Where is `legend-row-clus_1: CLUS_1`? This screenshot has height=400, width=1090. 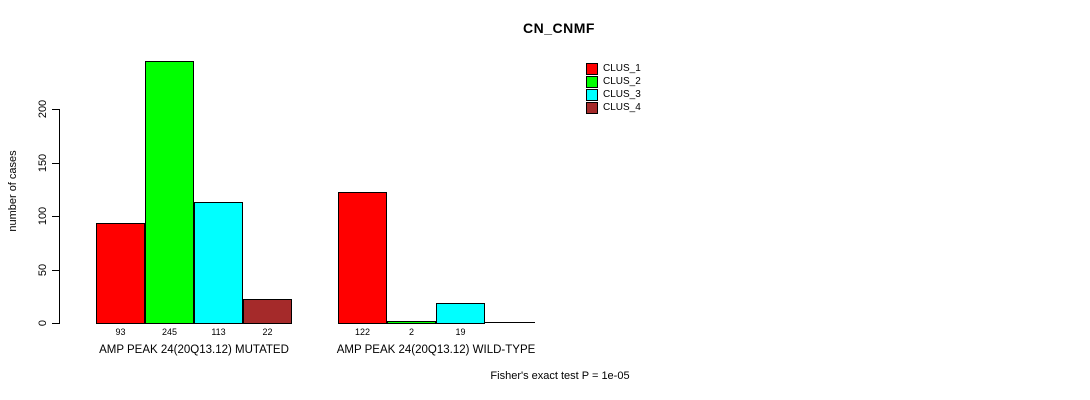
legend-row-clus_1: CLUS_1 is located at coordinates (613, 68).